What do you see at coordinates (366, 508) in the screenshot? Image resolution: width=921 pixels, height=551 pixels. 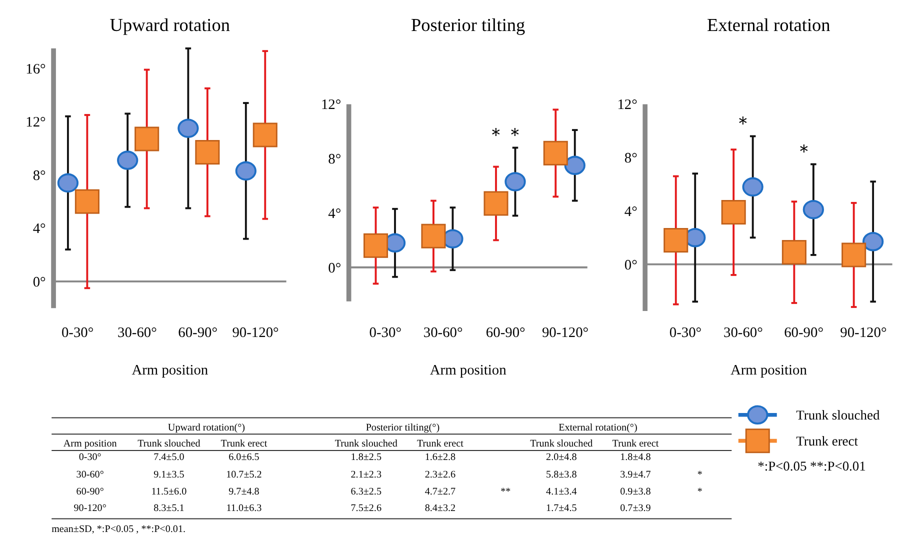 I see `text: 7.5±2.6` at bounding box center [366, 508].